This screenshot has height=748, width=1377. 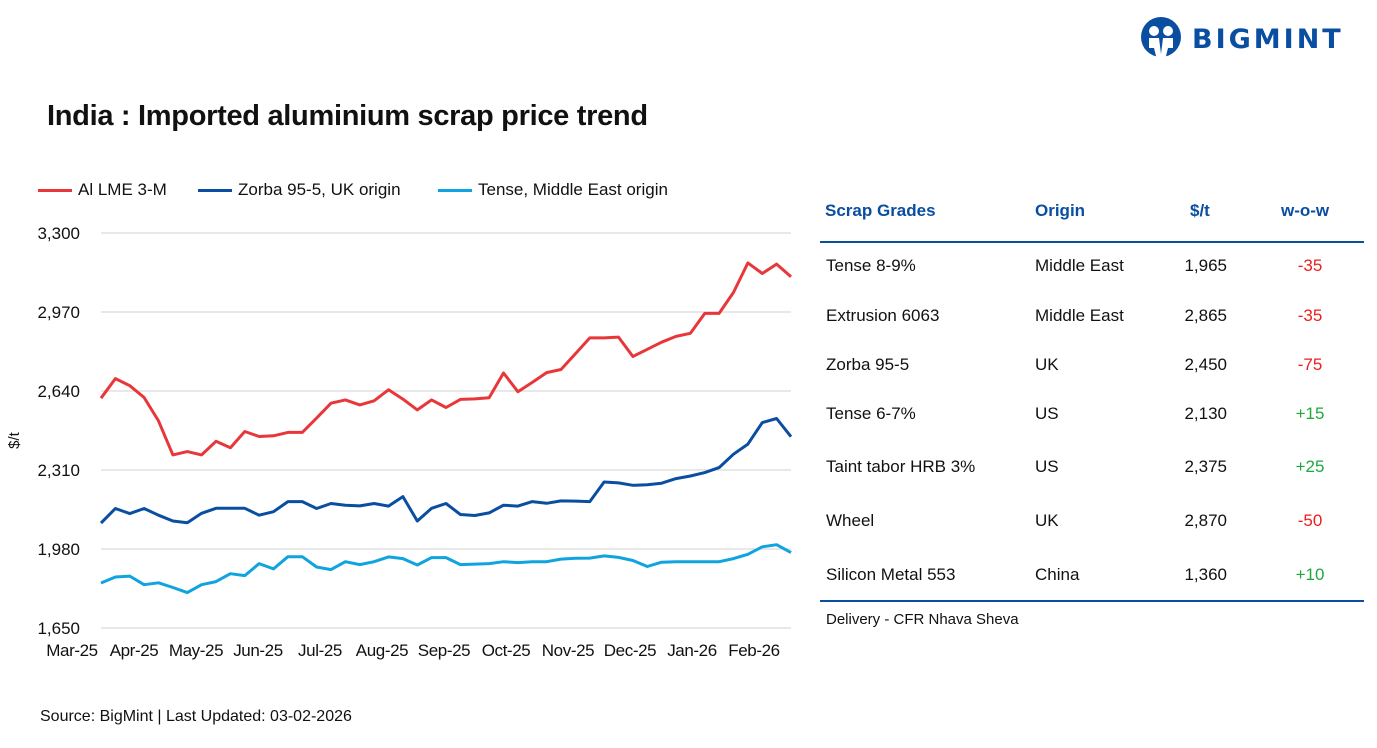 I want to click on wow-cell: +15, so click(x=1310, y=413).